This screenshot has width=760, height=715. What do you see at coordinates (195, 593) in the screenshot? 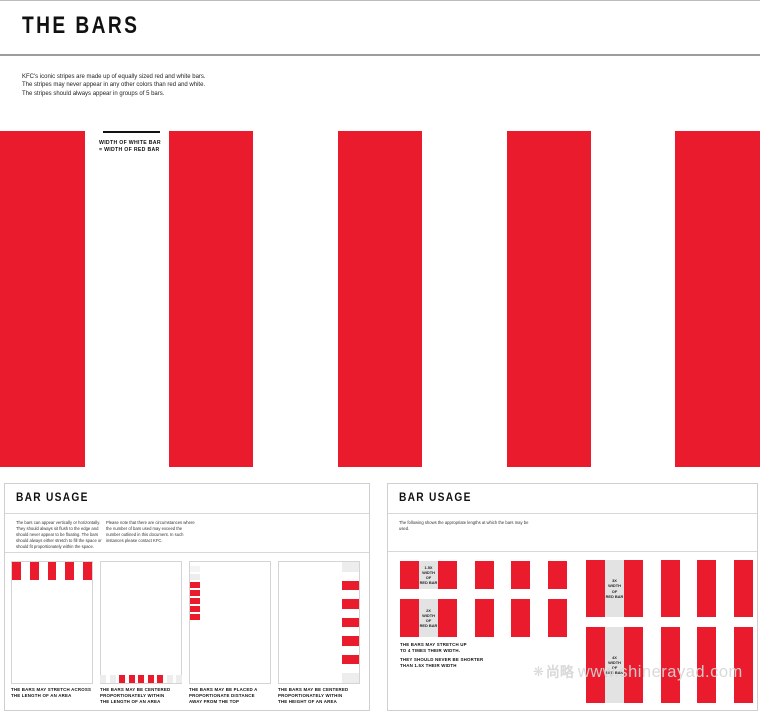
I see `left-edge-stripes` at bounding box center [195, 593].